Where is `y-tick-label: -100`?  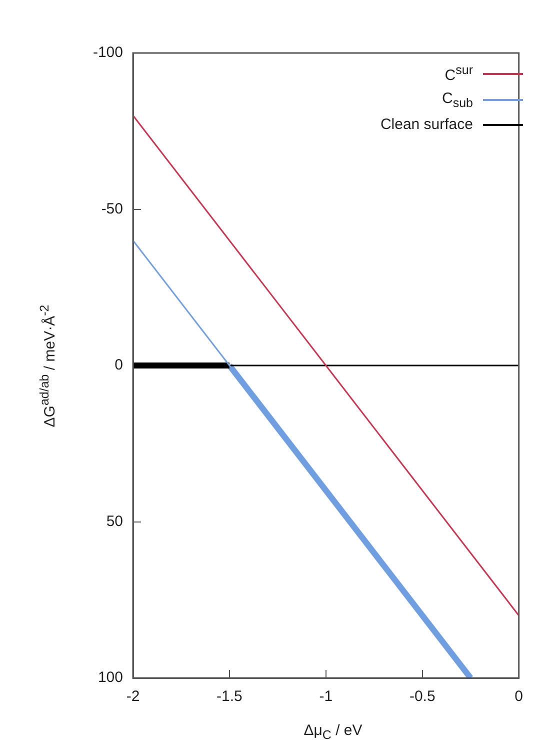
y-tick-label: -100 is located at coordinates (107, 53).